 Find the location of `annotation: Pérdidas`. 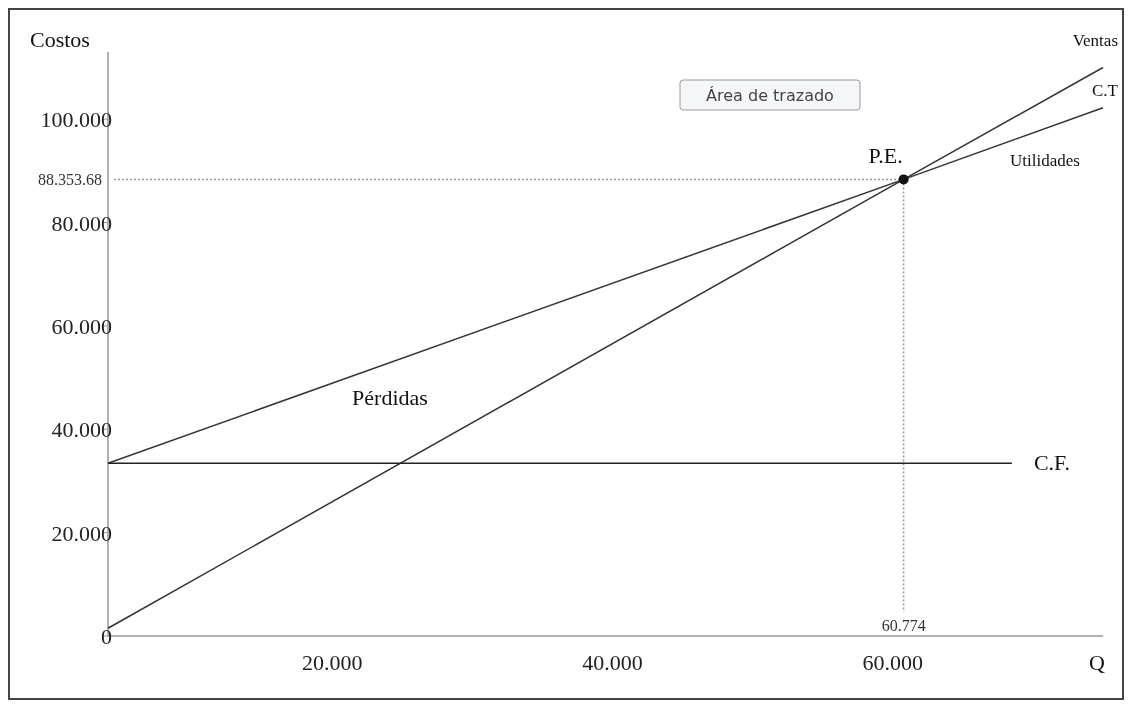

annotation: Pérdidas is located at coordinates (390, 397).